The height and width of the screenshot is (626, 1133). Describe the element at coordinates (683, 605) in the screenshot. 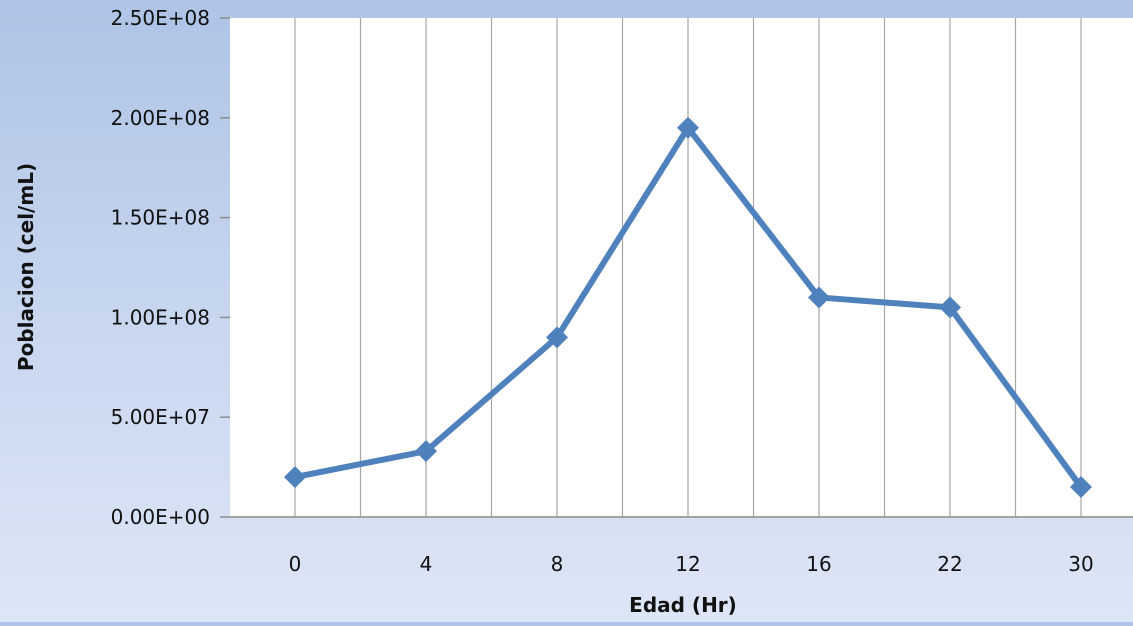

I see `x-axis-title: Edad (Hr)` at that location.